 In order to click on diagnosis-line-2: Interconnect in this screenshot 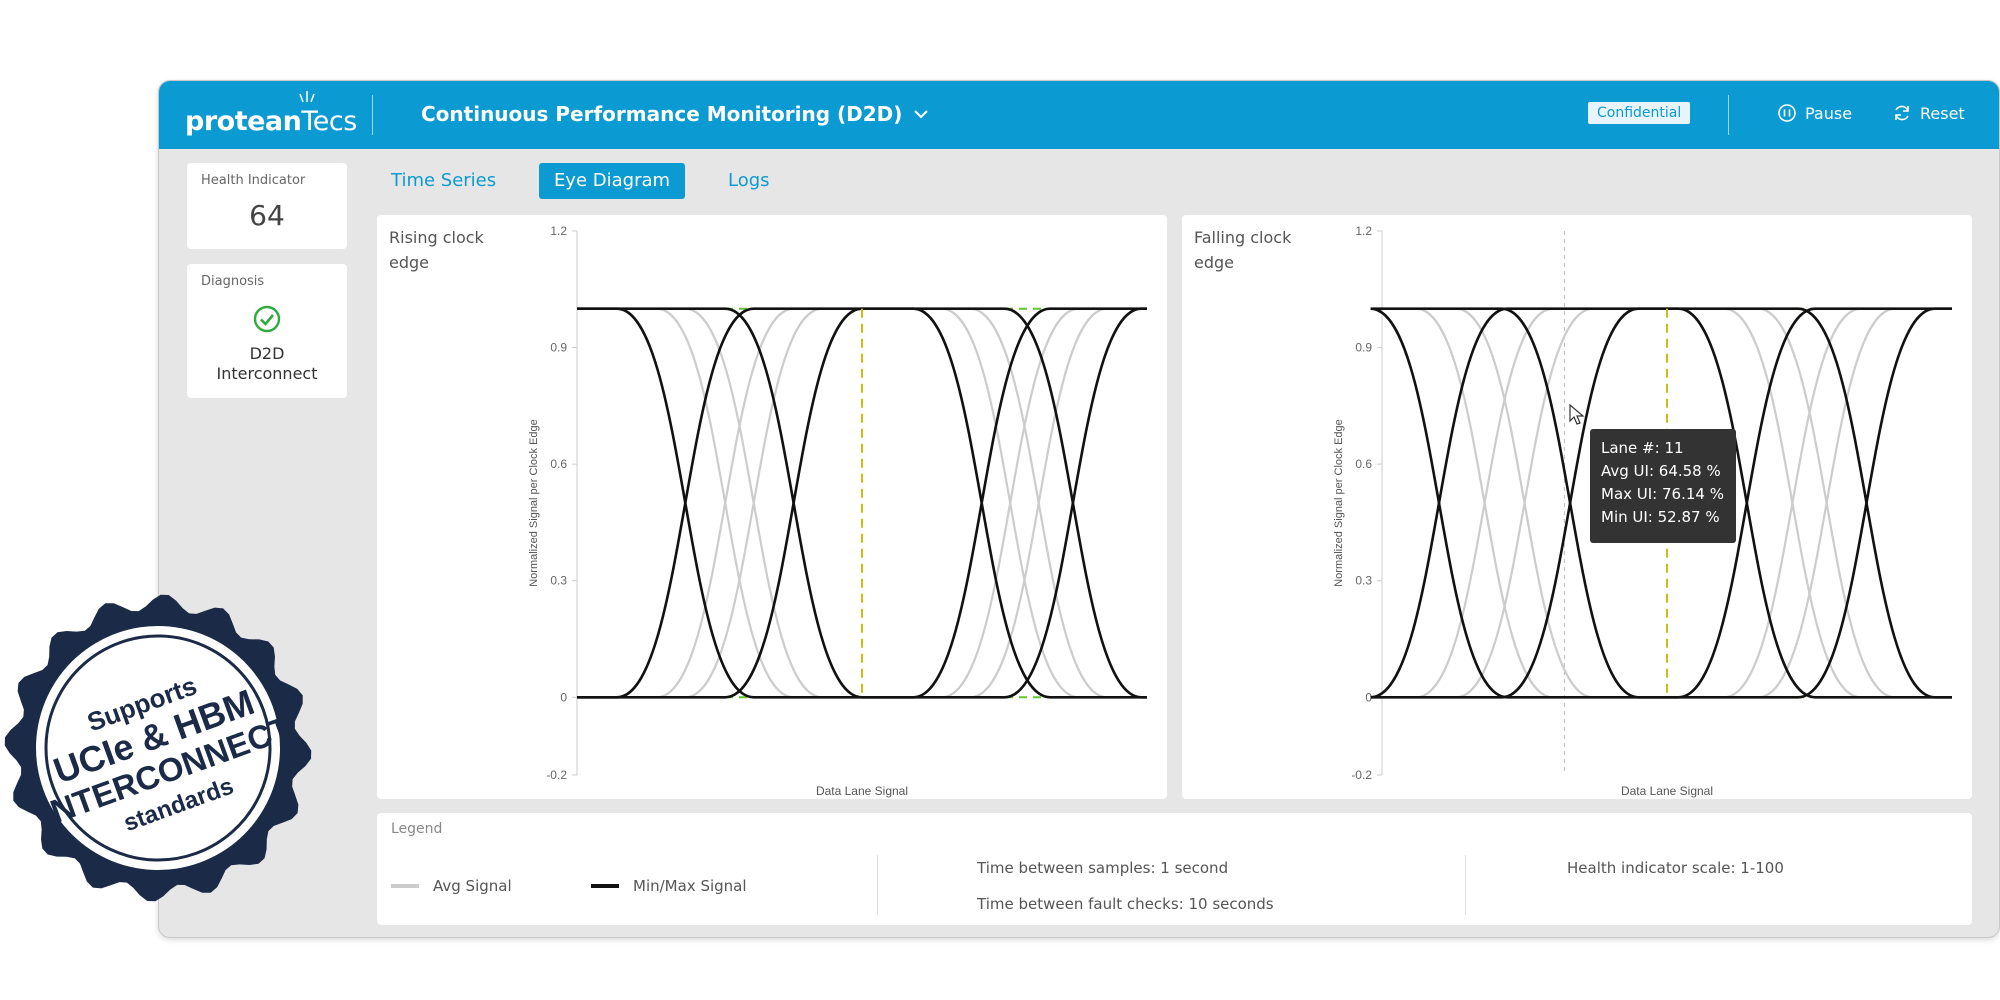, I will do `click(267, 373)`.